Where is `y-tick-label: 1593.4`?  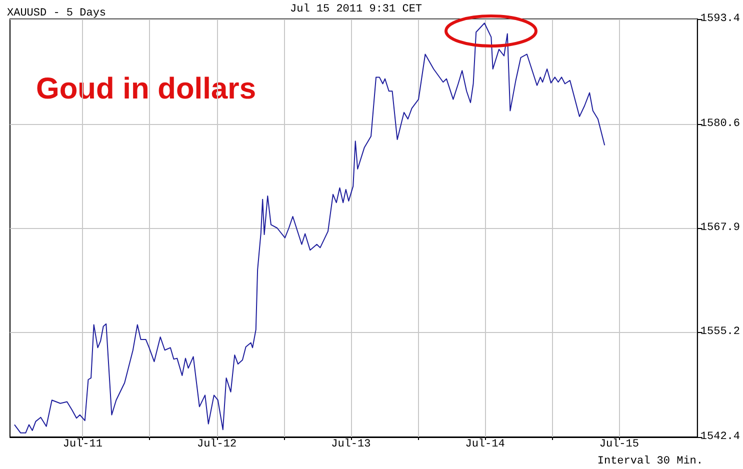
y-tick-label: 1593.4 is located at coordinates (720, 19).